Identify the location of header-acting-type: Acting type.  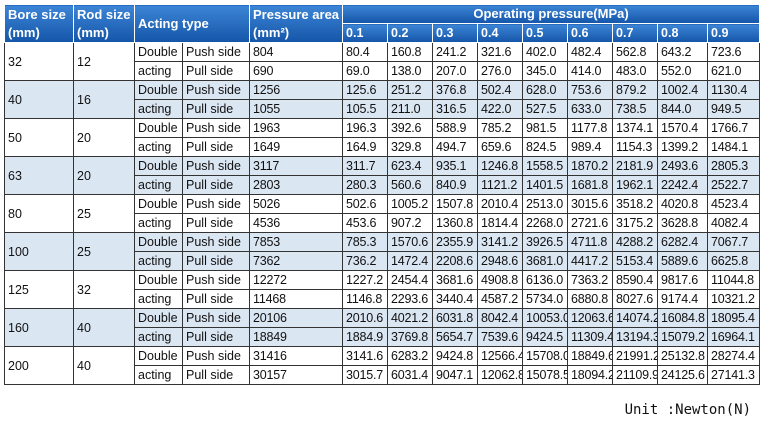
(192, 23).